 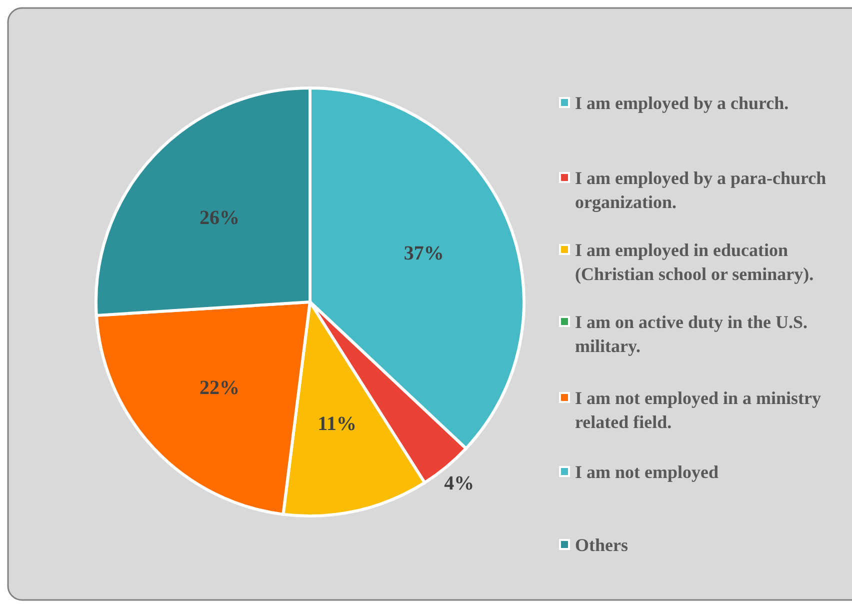 What do you see at coordinates (646, 472) in the screenshot?
I see `legend-label: I am not employed` at bounding box center [646, 472].